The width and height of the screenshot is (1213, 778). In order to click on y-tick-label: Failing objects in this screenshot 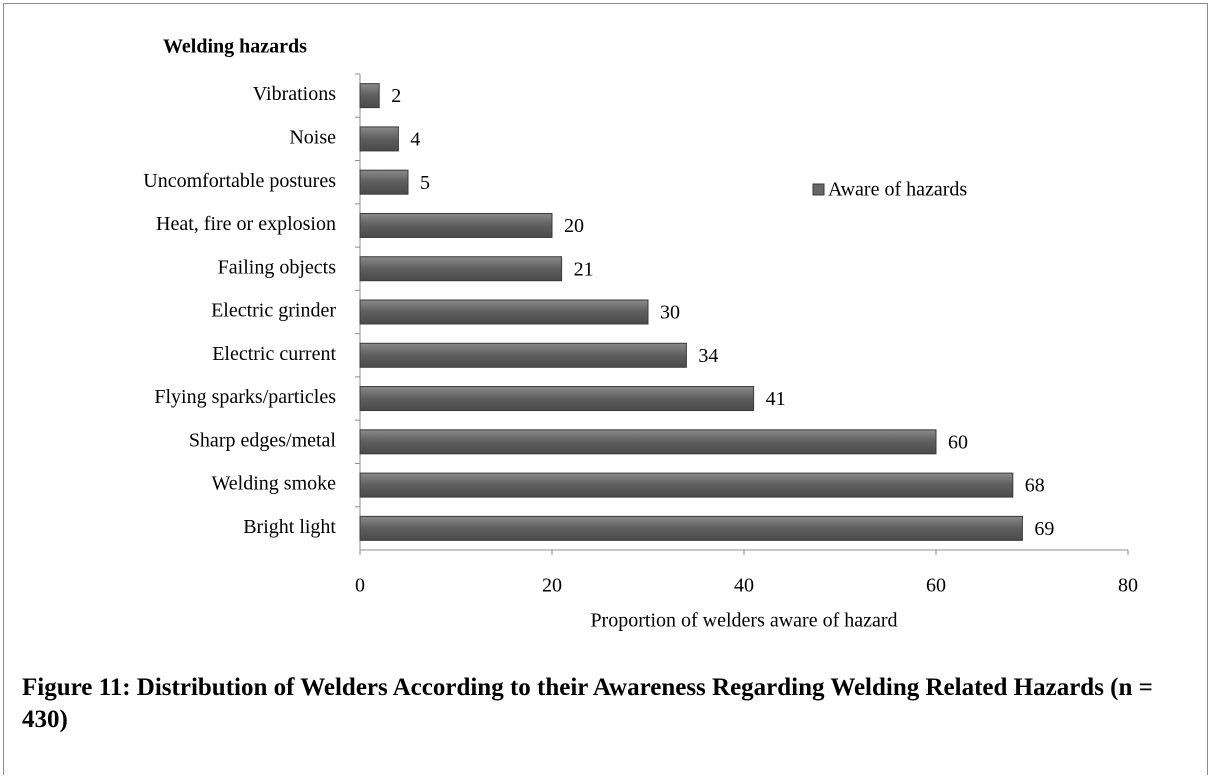, I will do `click(277, 267)`.